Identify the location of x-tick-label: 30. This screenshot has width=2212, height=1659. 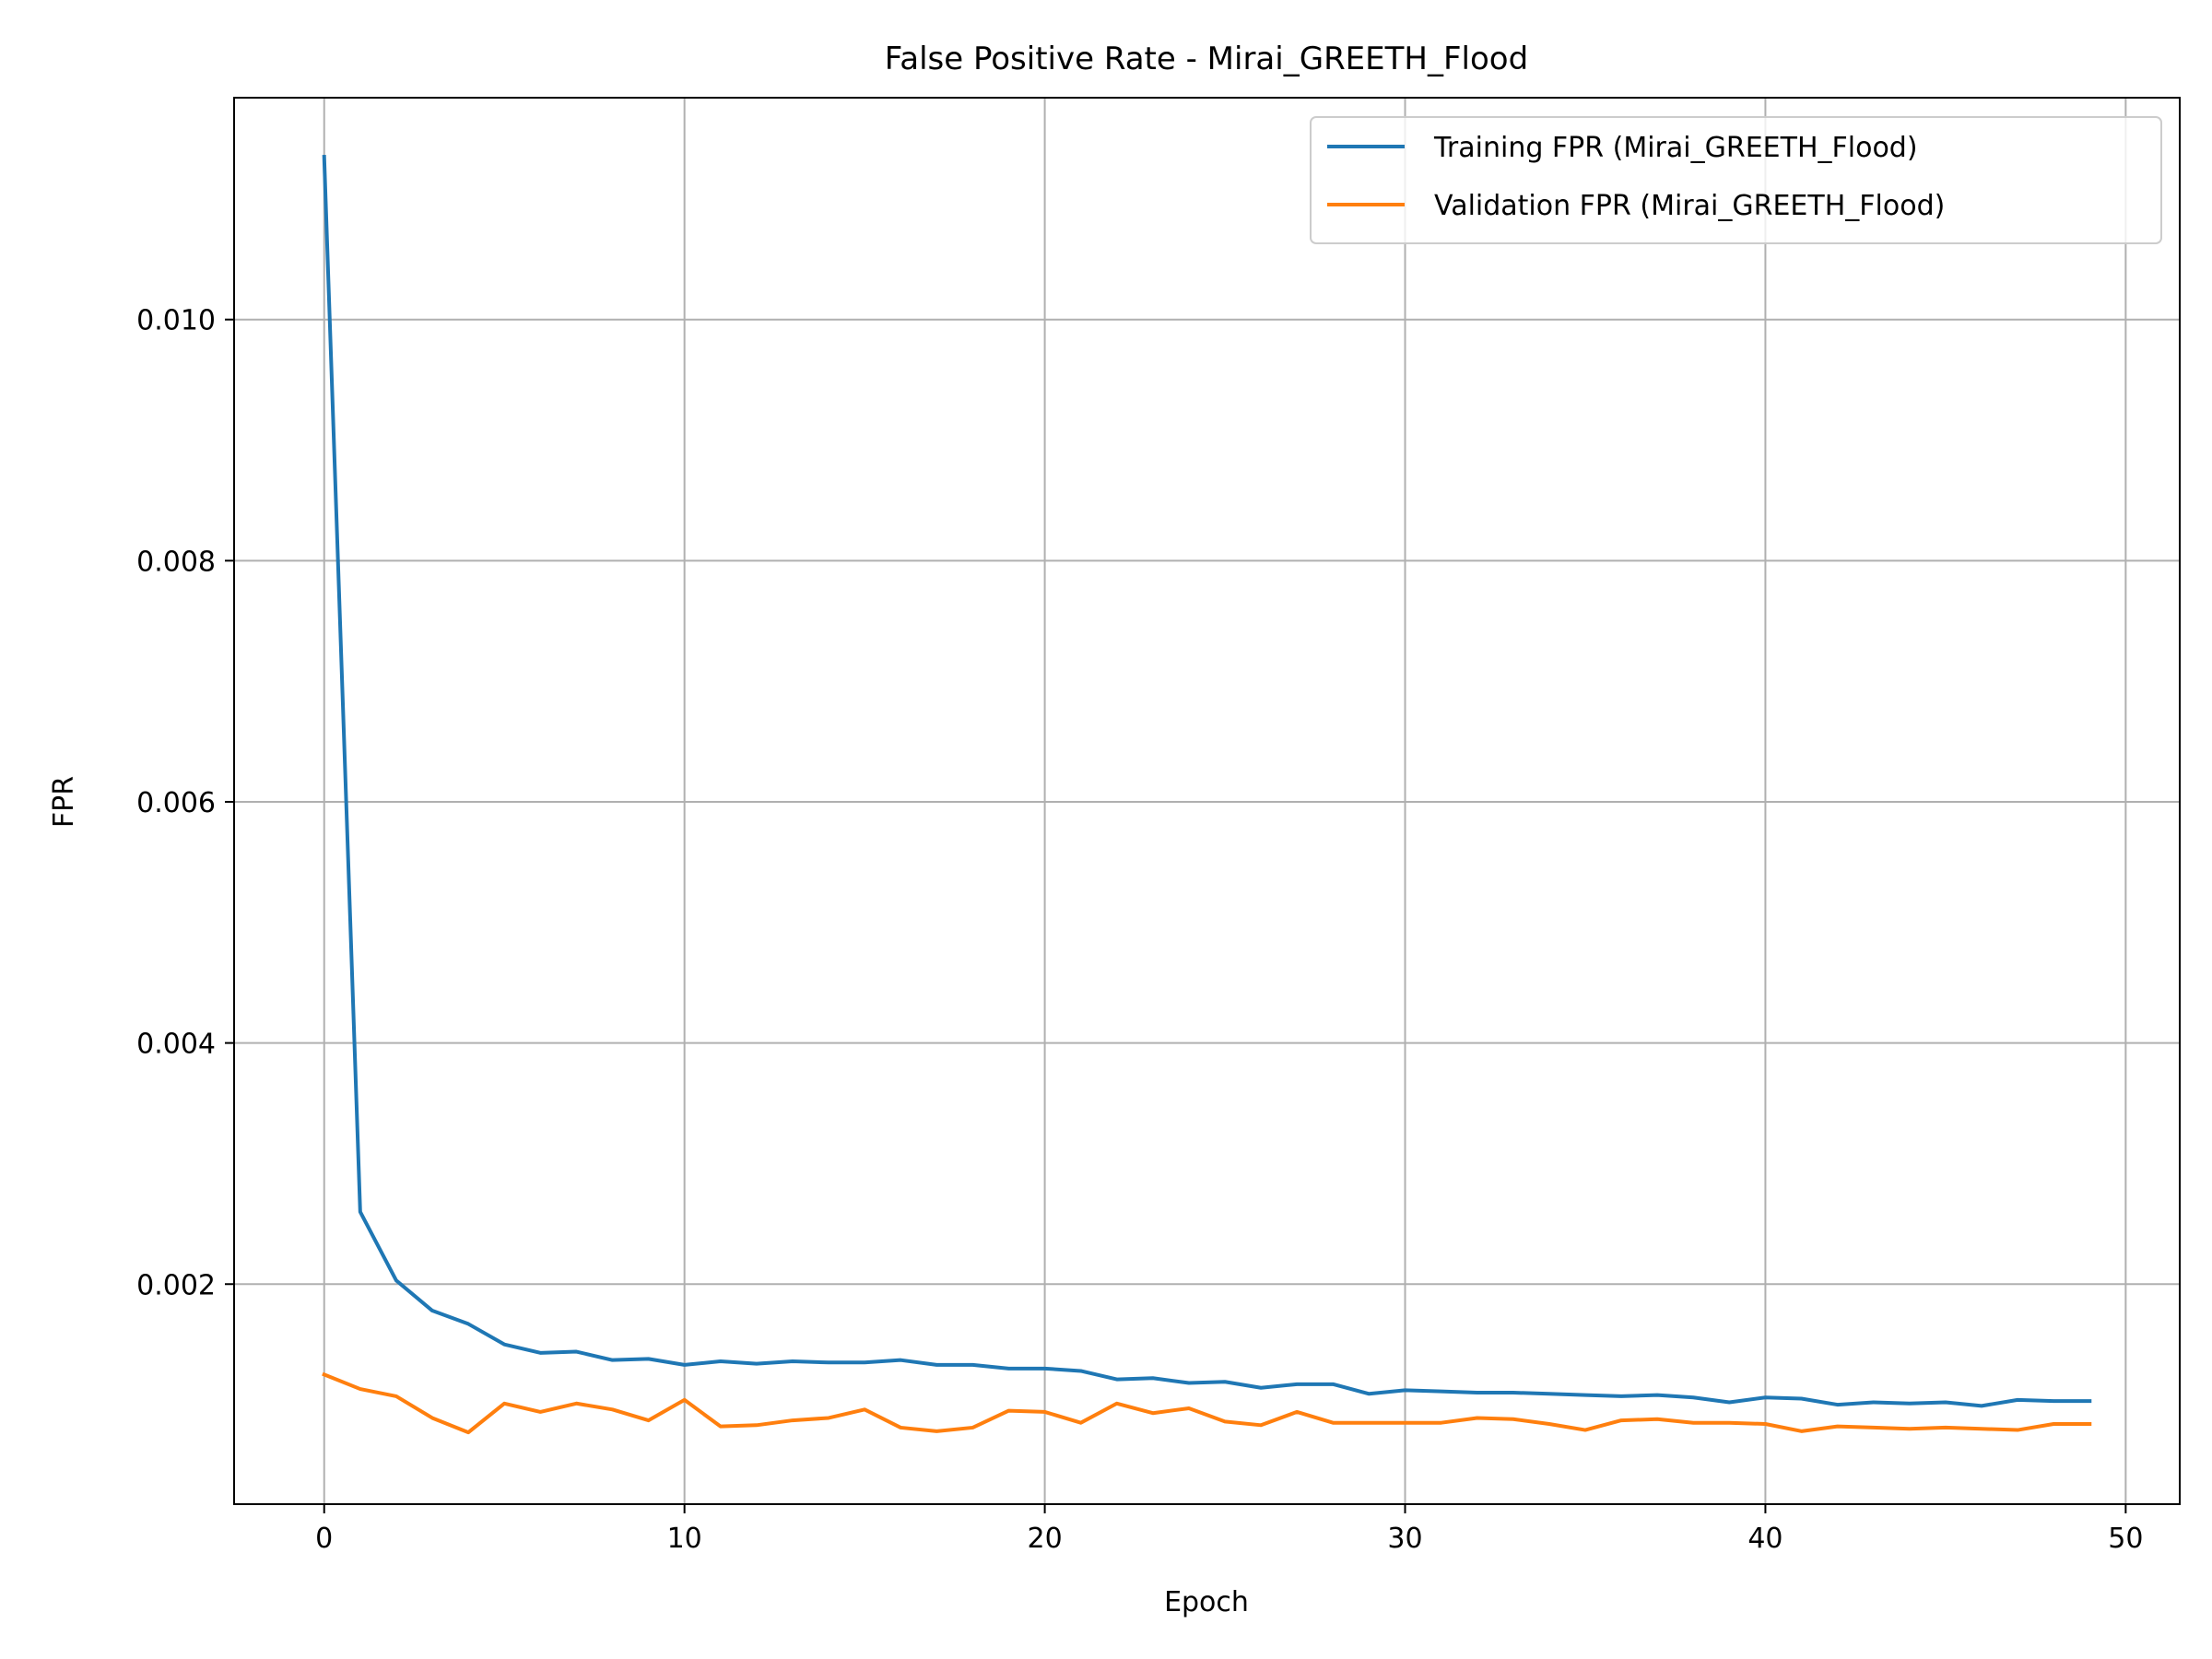
(1404, 1539).